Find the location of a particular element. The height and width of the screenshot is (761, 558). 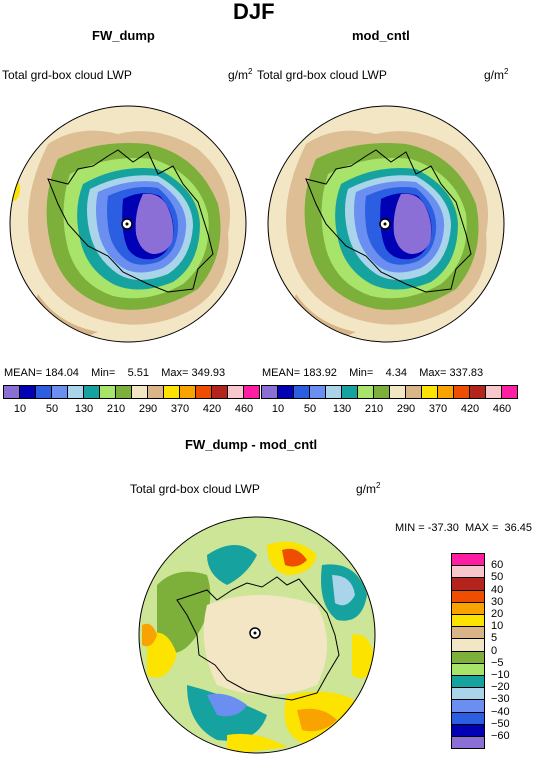

colorbar-tick-label: −10 is located at coordinates (500, 675).